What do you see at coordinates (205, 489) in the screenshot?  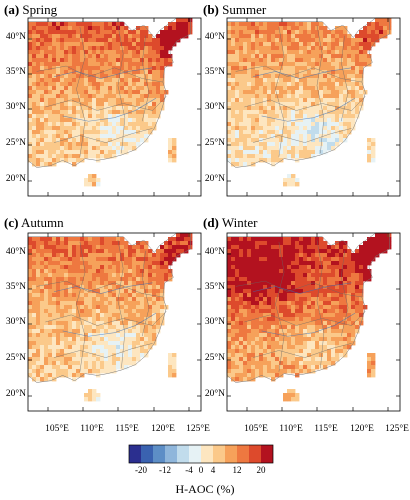 I see `colorbar-title: H-AOC (%)` at bounding box center [205, 489].